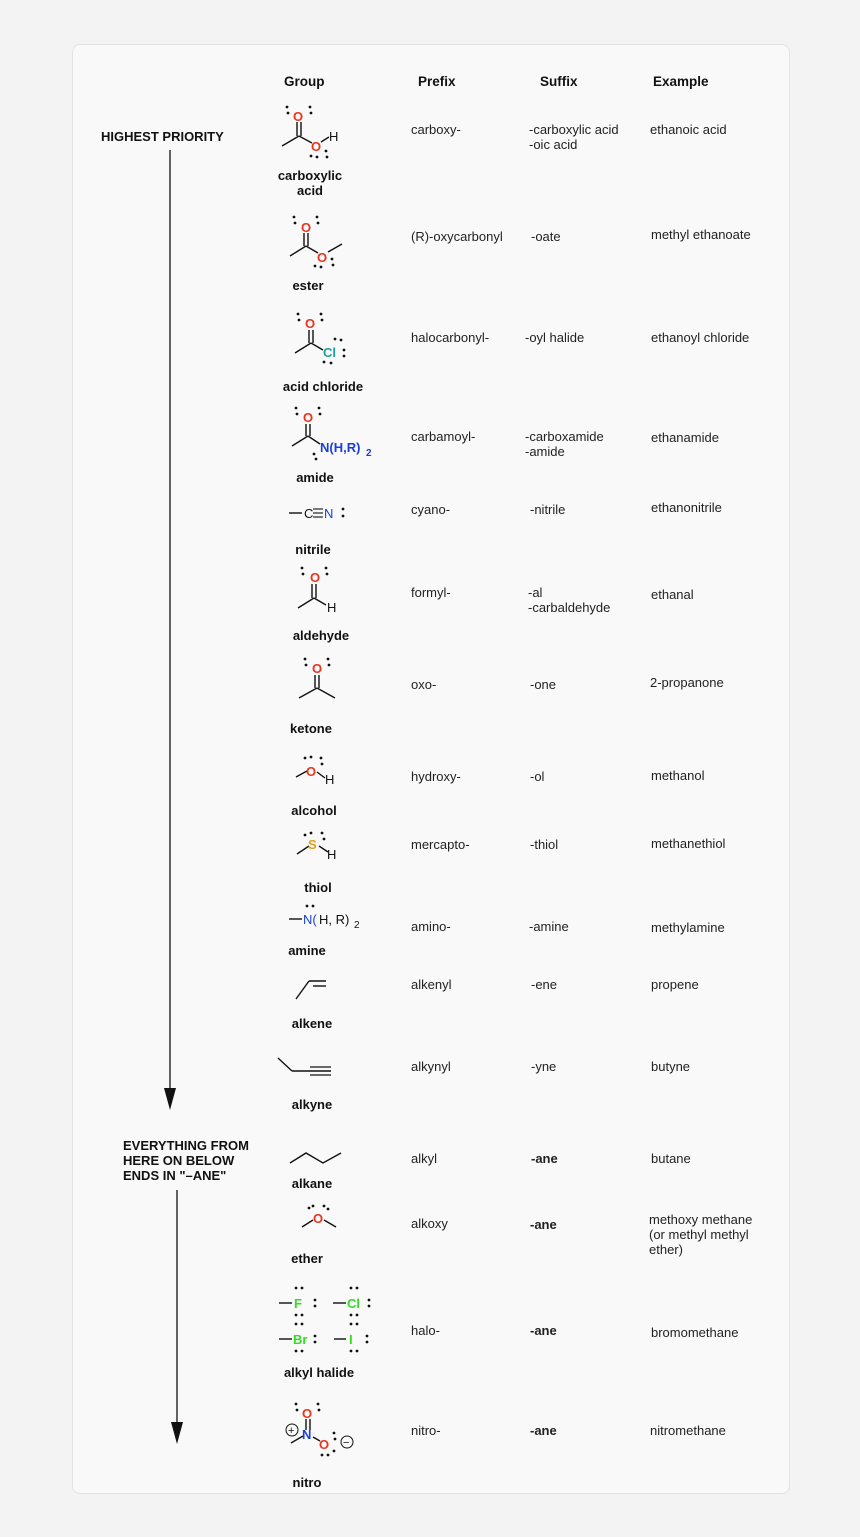  I want to click on group-name-nitrile: nitrile, so click(313, 549).